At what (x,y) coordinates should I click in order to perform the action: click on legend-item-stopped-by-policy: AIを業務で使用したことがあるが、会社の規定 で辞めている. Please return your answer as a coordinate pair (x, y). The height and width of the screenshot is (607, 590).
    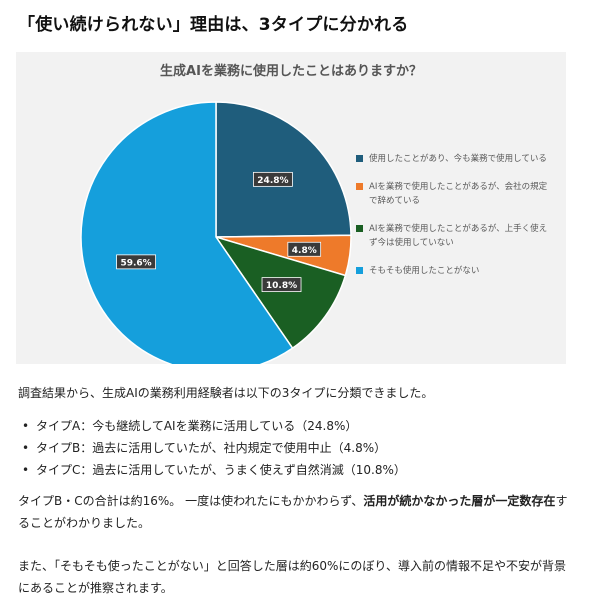
    Looking at the image, I should click on (458, 194).